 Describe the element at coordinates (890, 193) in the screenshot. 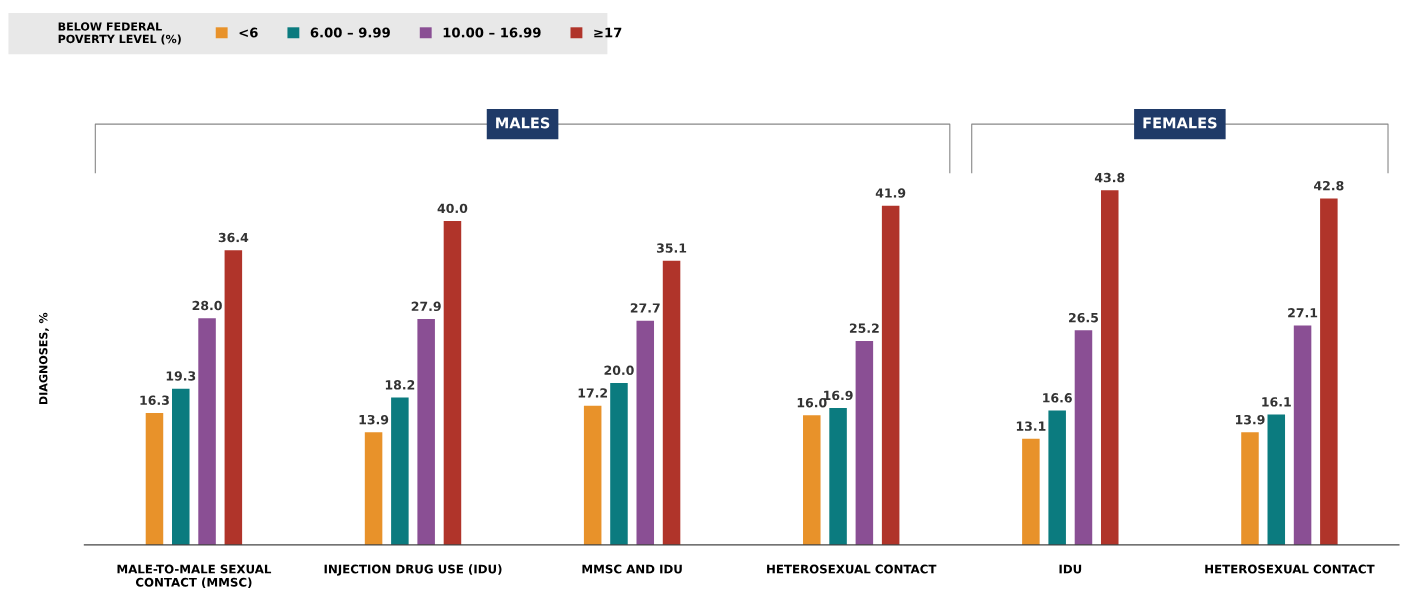

I see `data-label: 41.9` at that location.